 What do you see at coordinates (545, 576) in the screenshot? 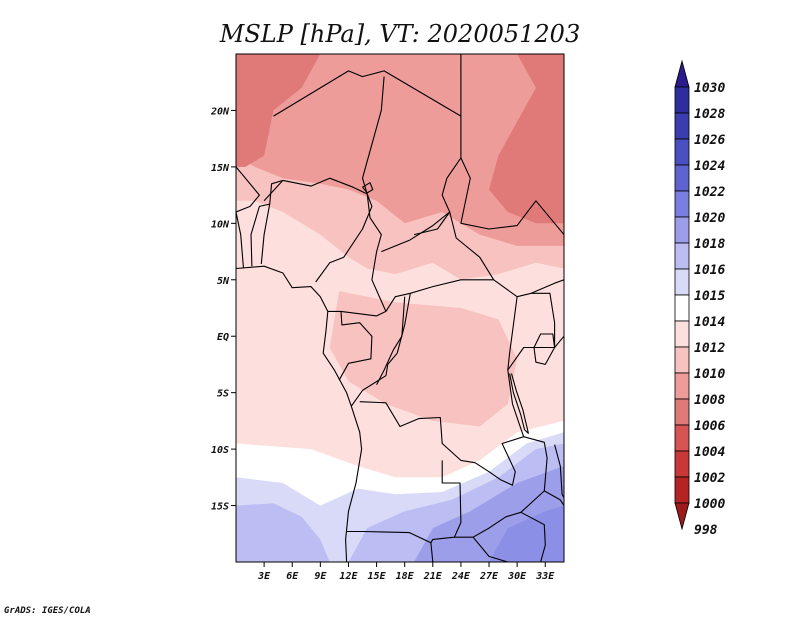
I see `lon-tick-label: 33E` at bounding box center [545, 576].